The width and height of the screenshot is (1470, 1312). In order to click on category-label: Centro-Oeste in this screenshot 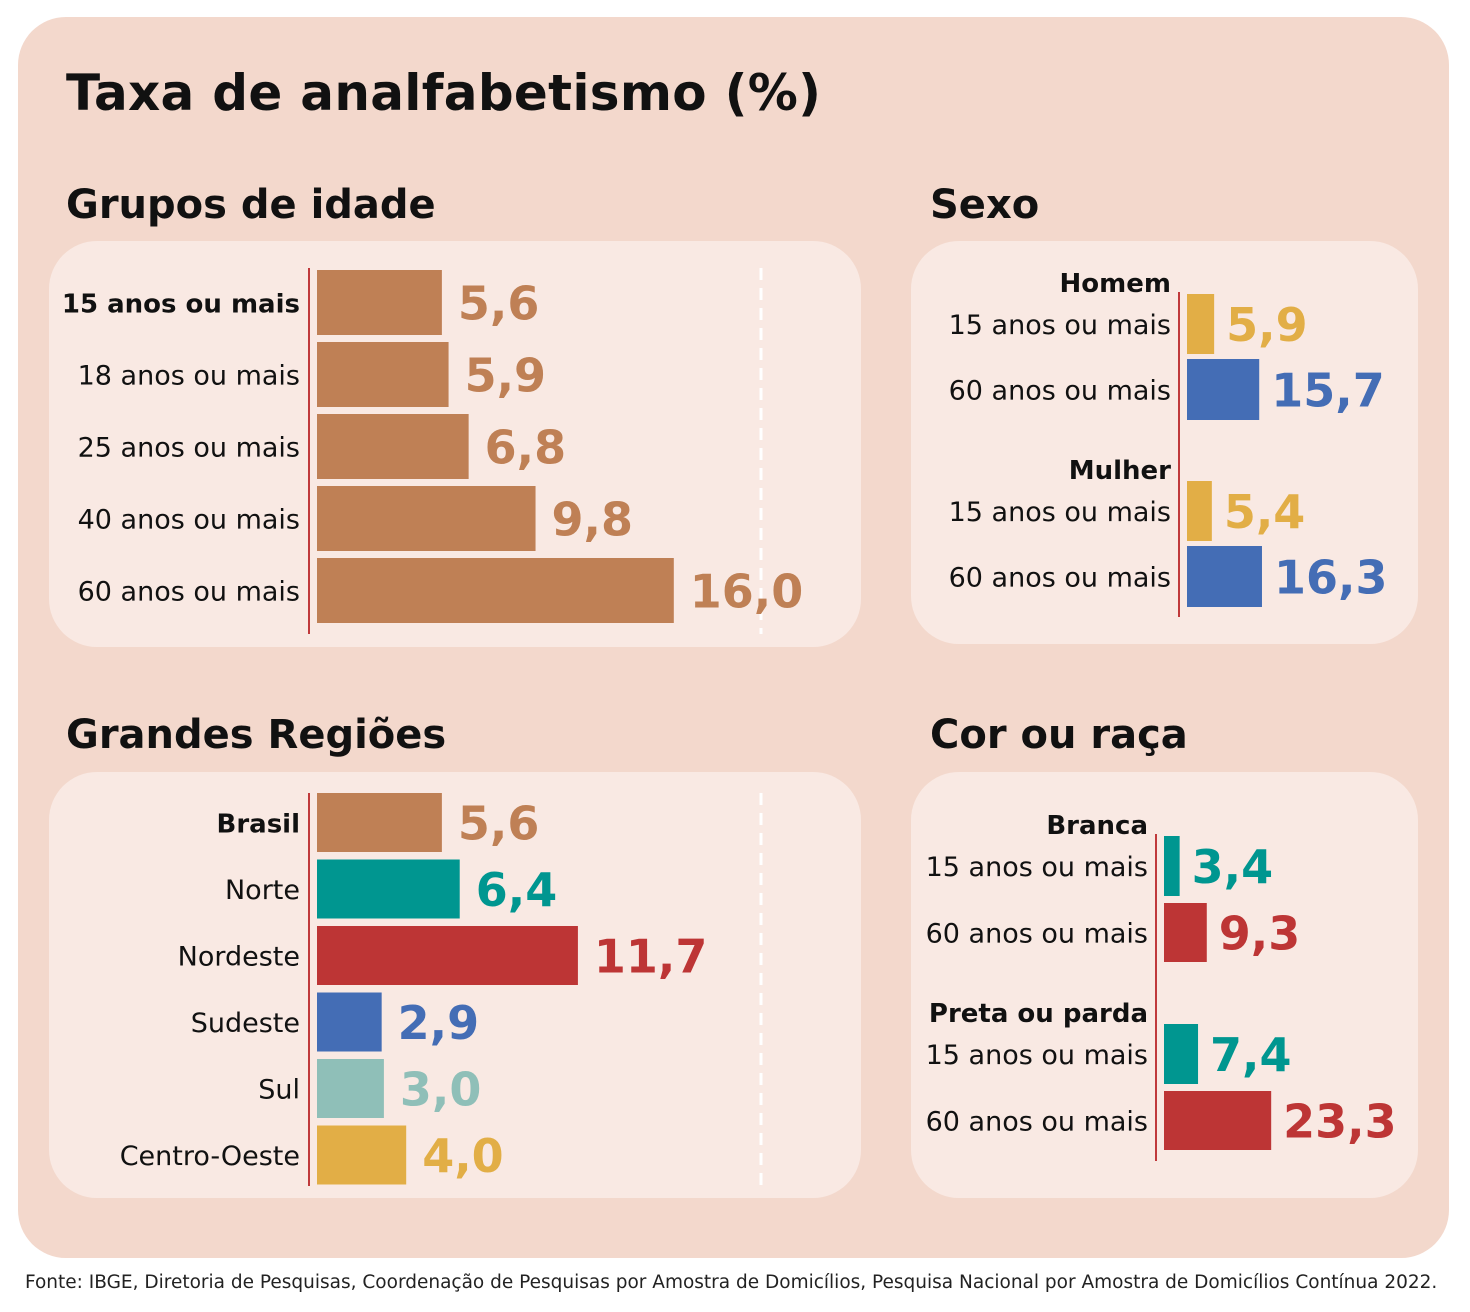, I will do `click(210, 1156)`.